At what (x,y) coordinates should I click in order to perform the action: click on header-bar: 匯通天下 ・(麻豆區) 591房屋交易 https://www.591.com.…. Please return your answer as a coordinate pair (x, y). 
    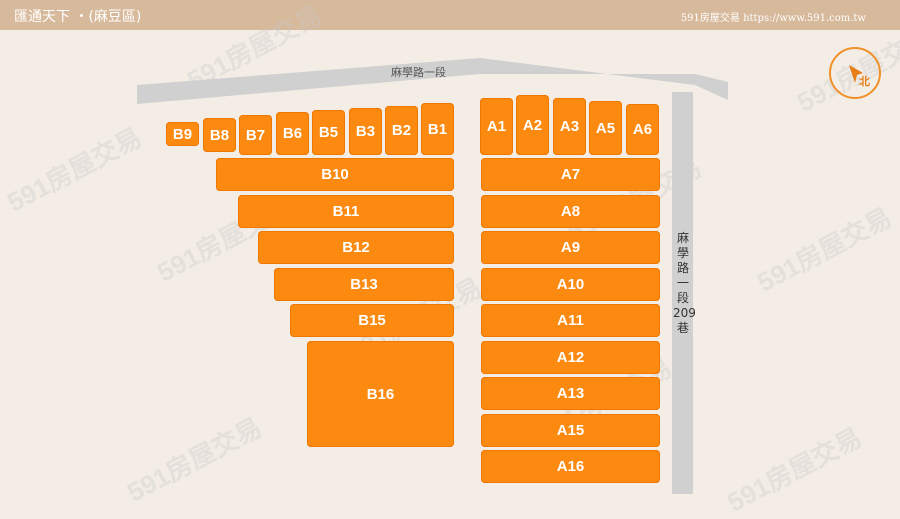
    Looking at the image, I should click on (450, 15).